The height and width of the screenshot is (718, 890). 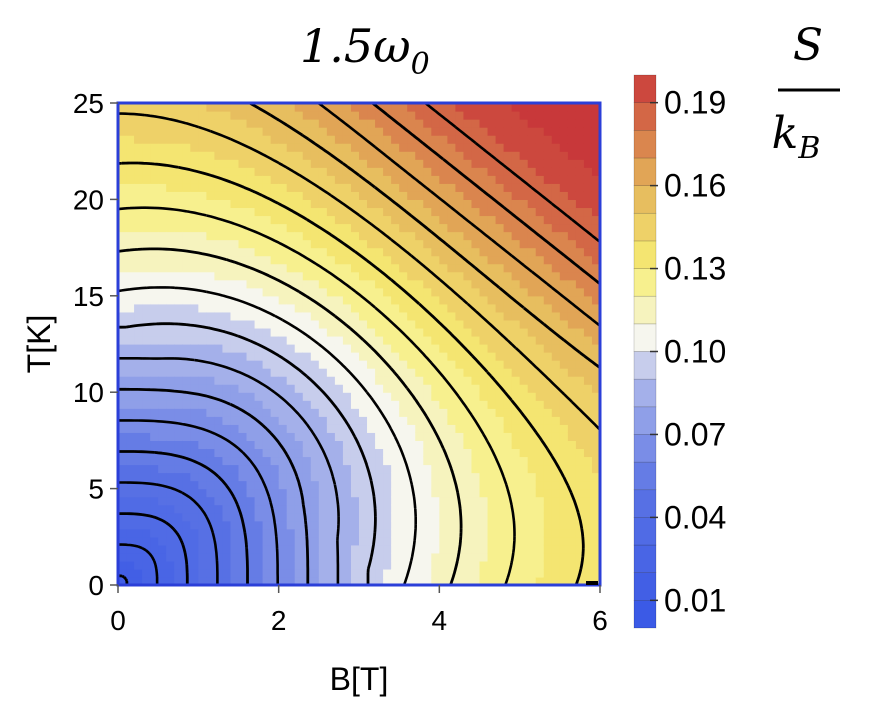 What do you see at coordinates (88, 199) in the screenshot?
I see `y-tick-label: 20` at bounding box center [88, 199].